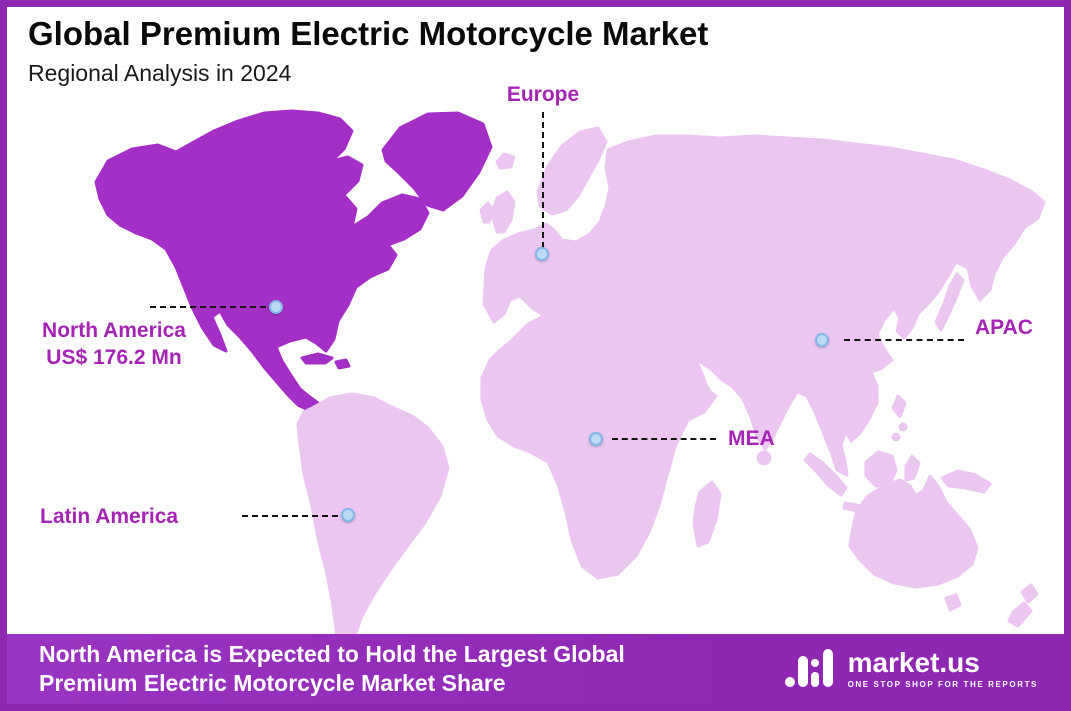 The height and width of the screenshot is (711, 1071). Describe the element at coordinates (208, 307) in the screenshot. I see `north-america-connector-line` at that location.